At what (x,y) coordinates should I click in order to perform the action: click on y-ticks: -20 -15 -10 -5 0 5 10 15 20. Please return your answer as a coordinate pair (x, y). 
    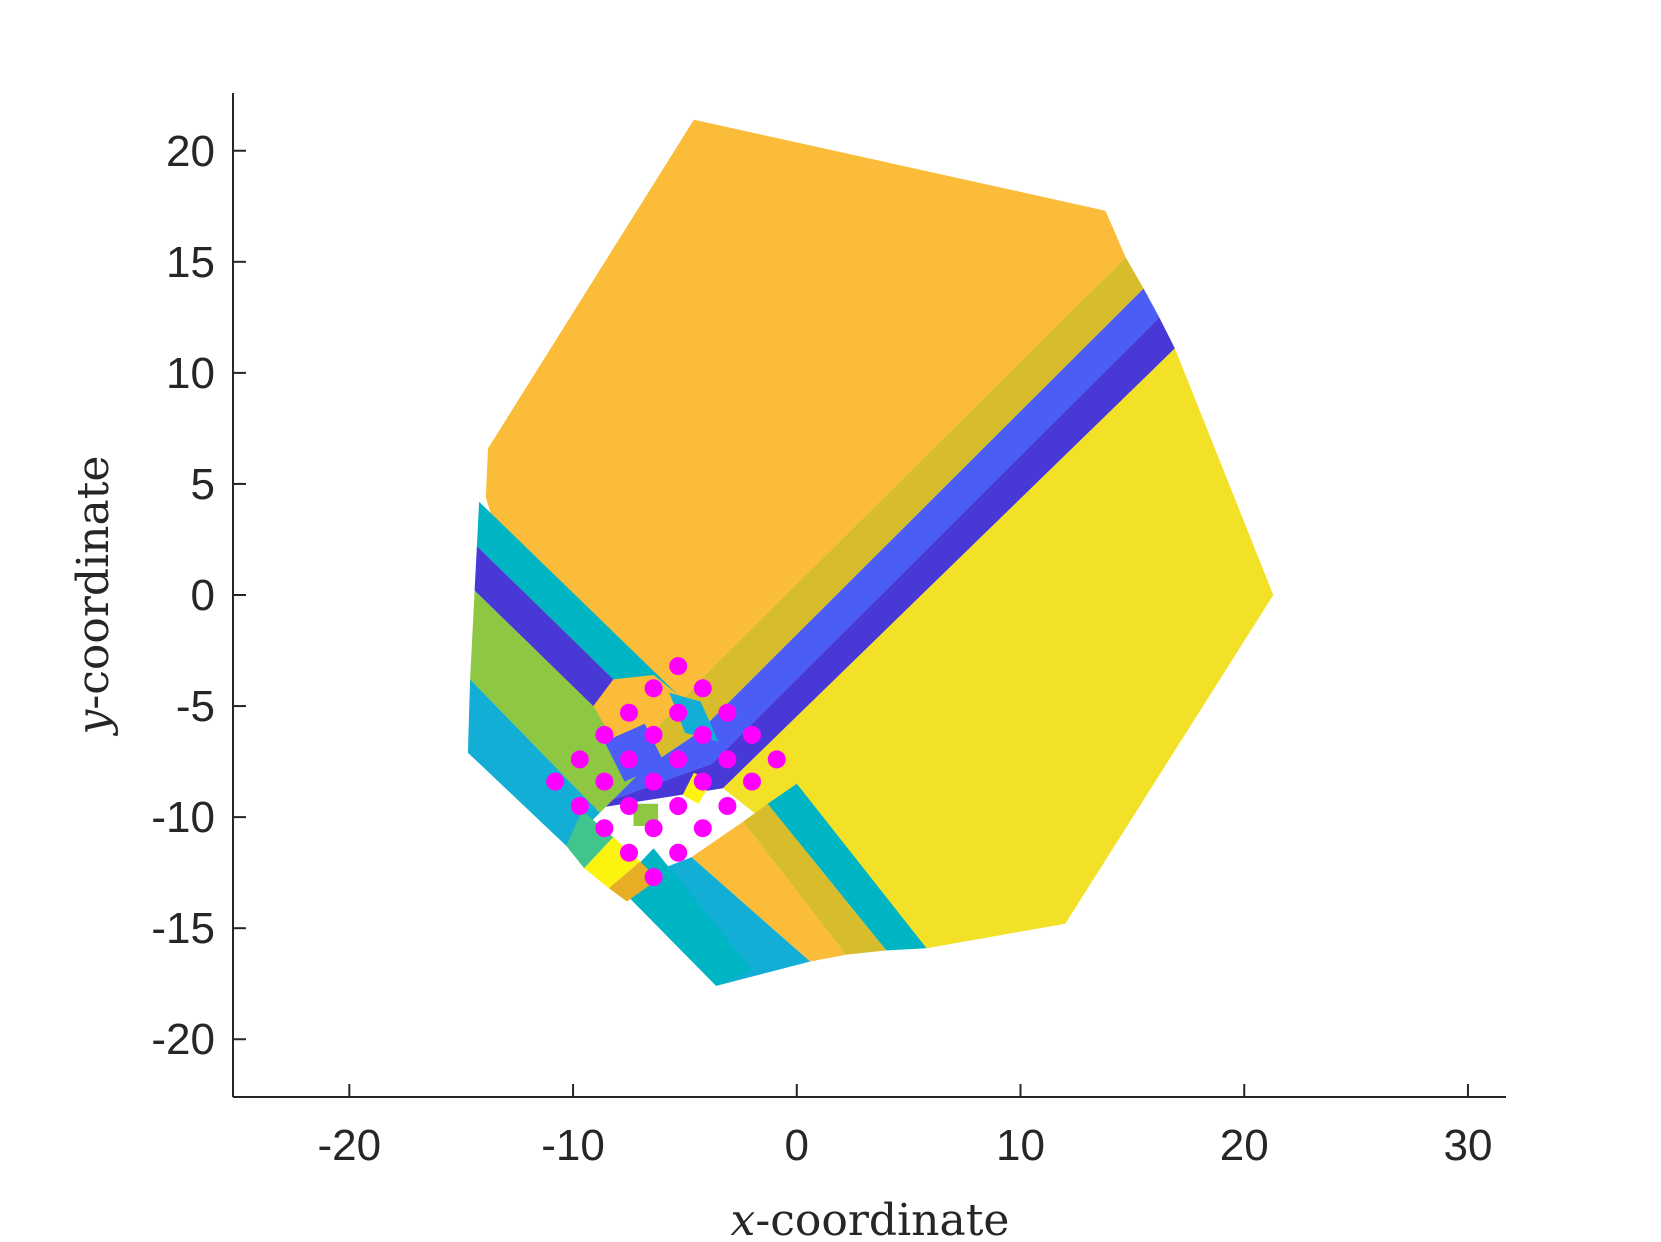
    Looking at the image, I should click on (198, 595).